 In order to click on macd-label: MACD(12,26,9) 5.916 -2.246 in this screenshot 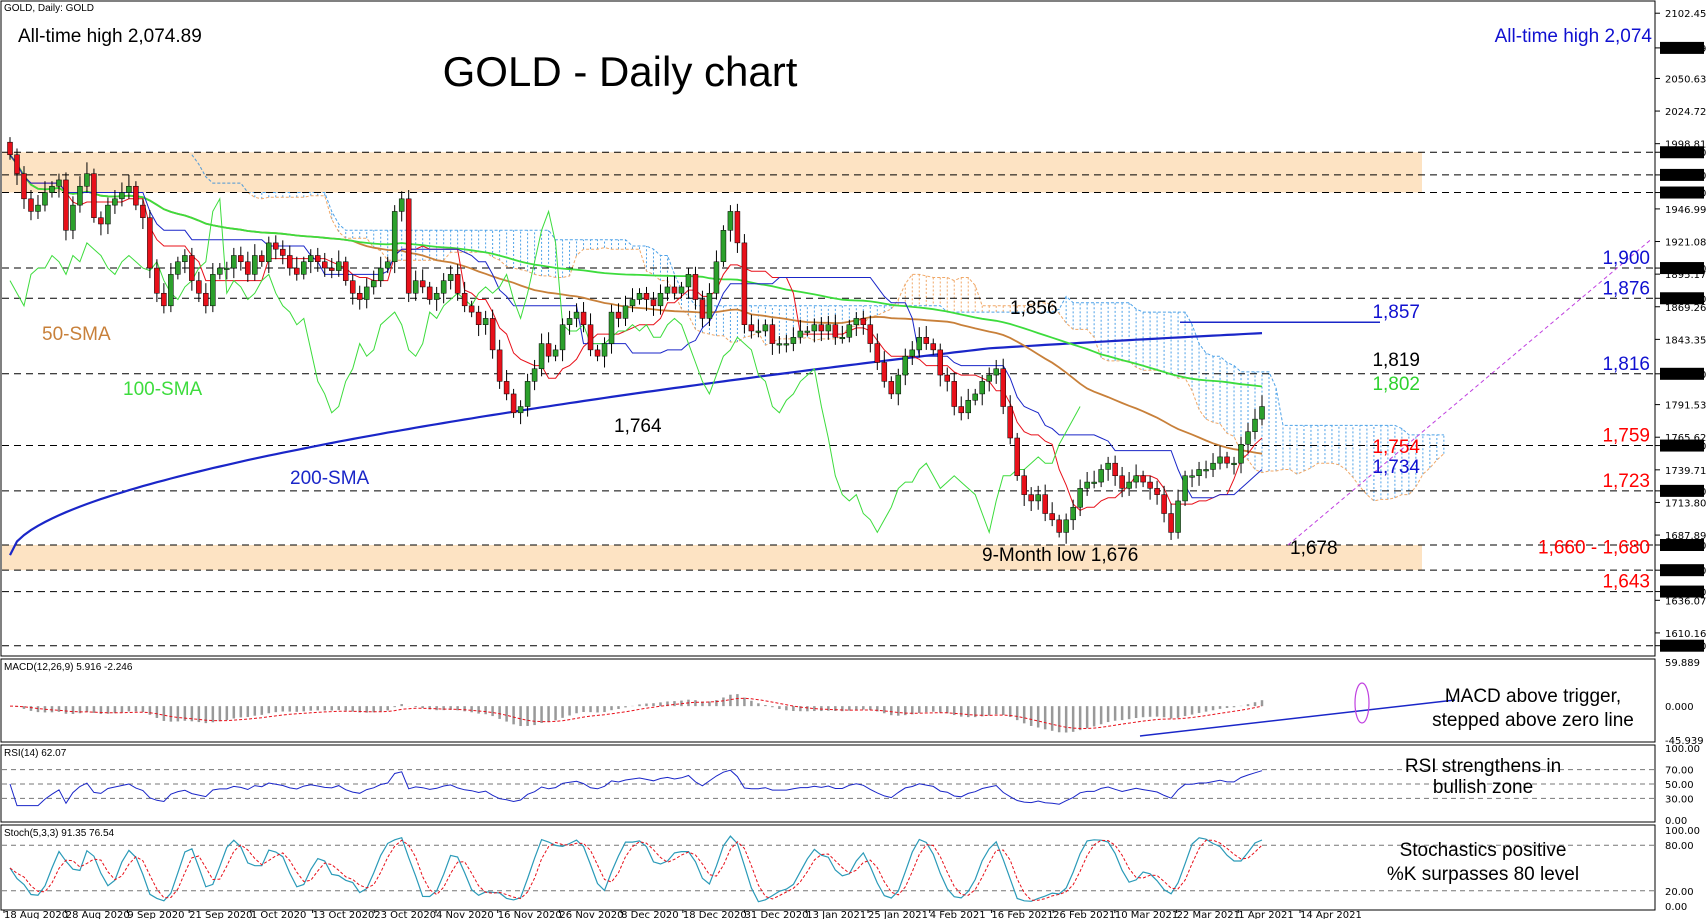, I will do `click(68, 667)`.